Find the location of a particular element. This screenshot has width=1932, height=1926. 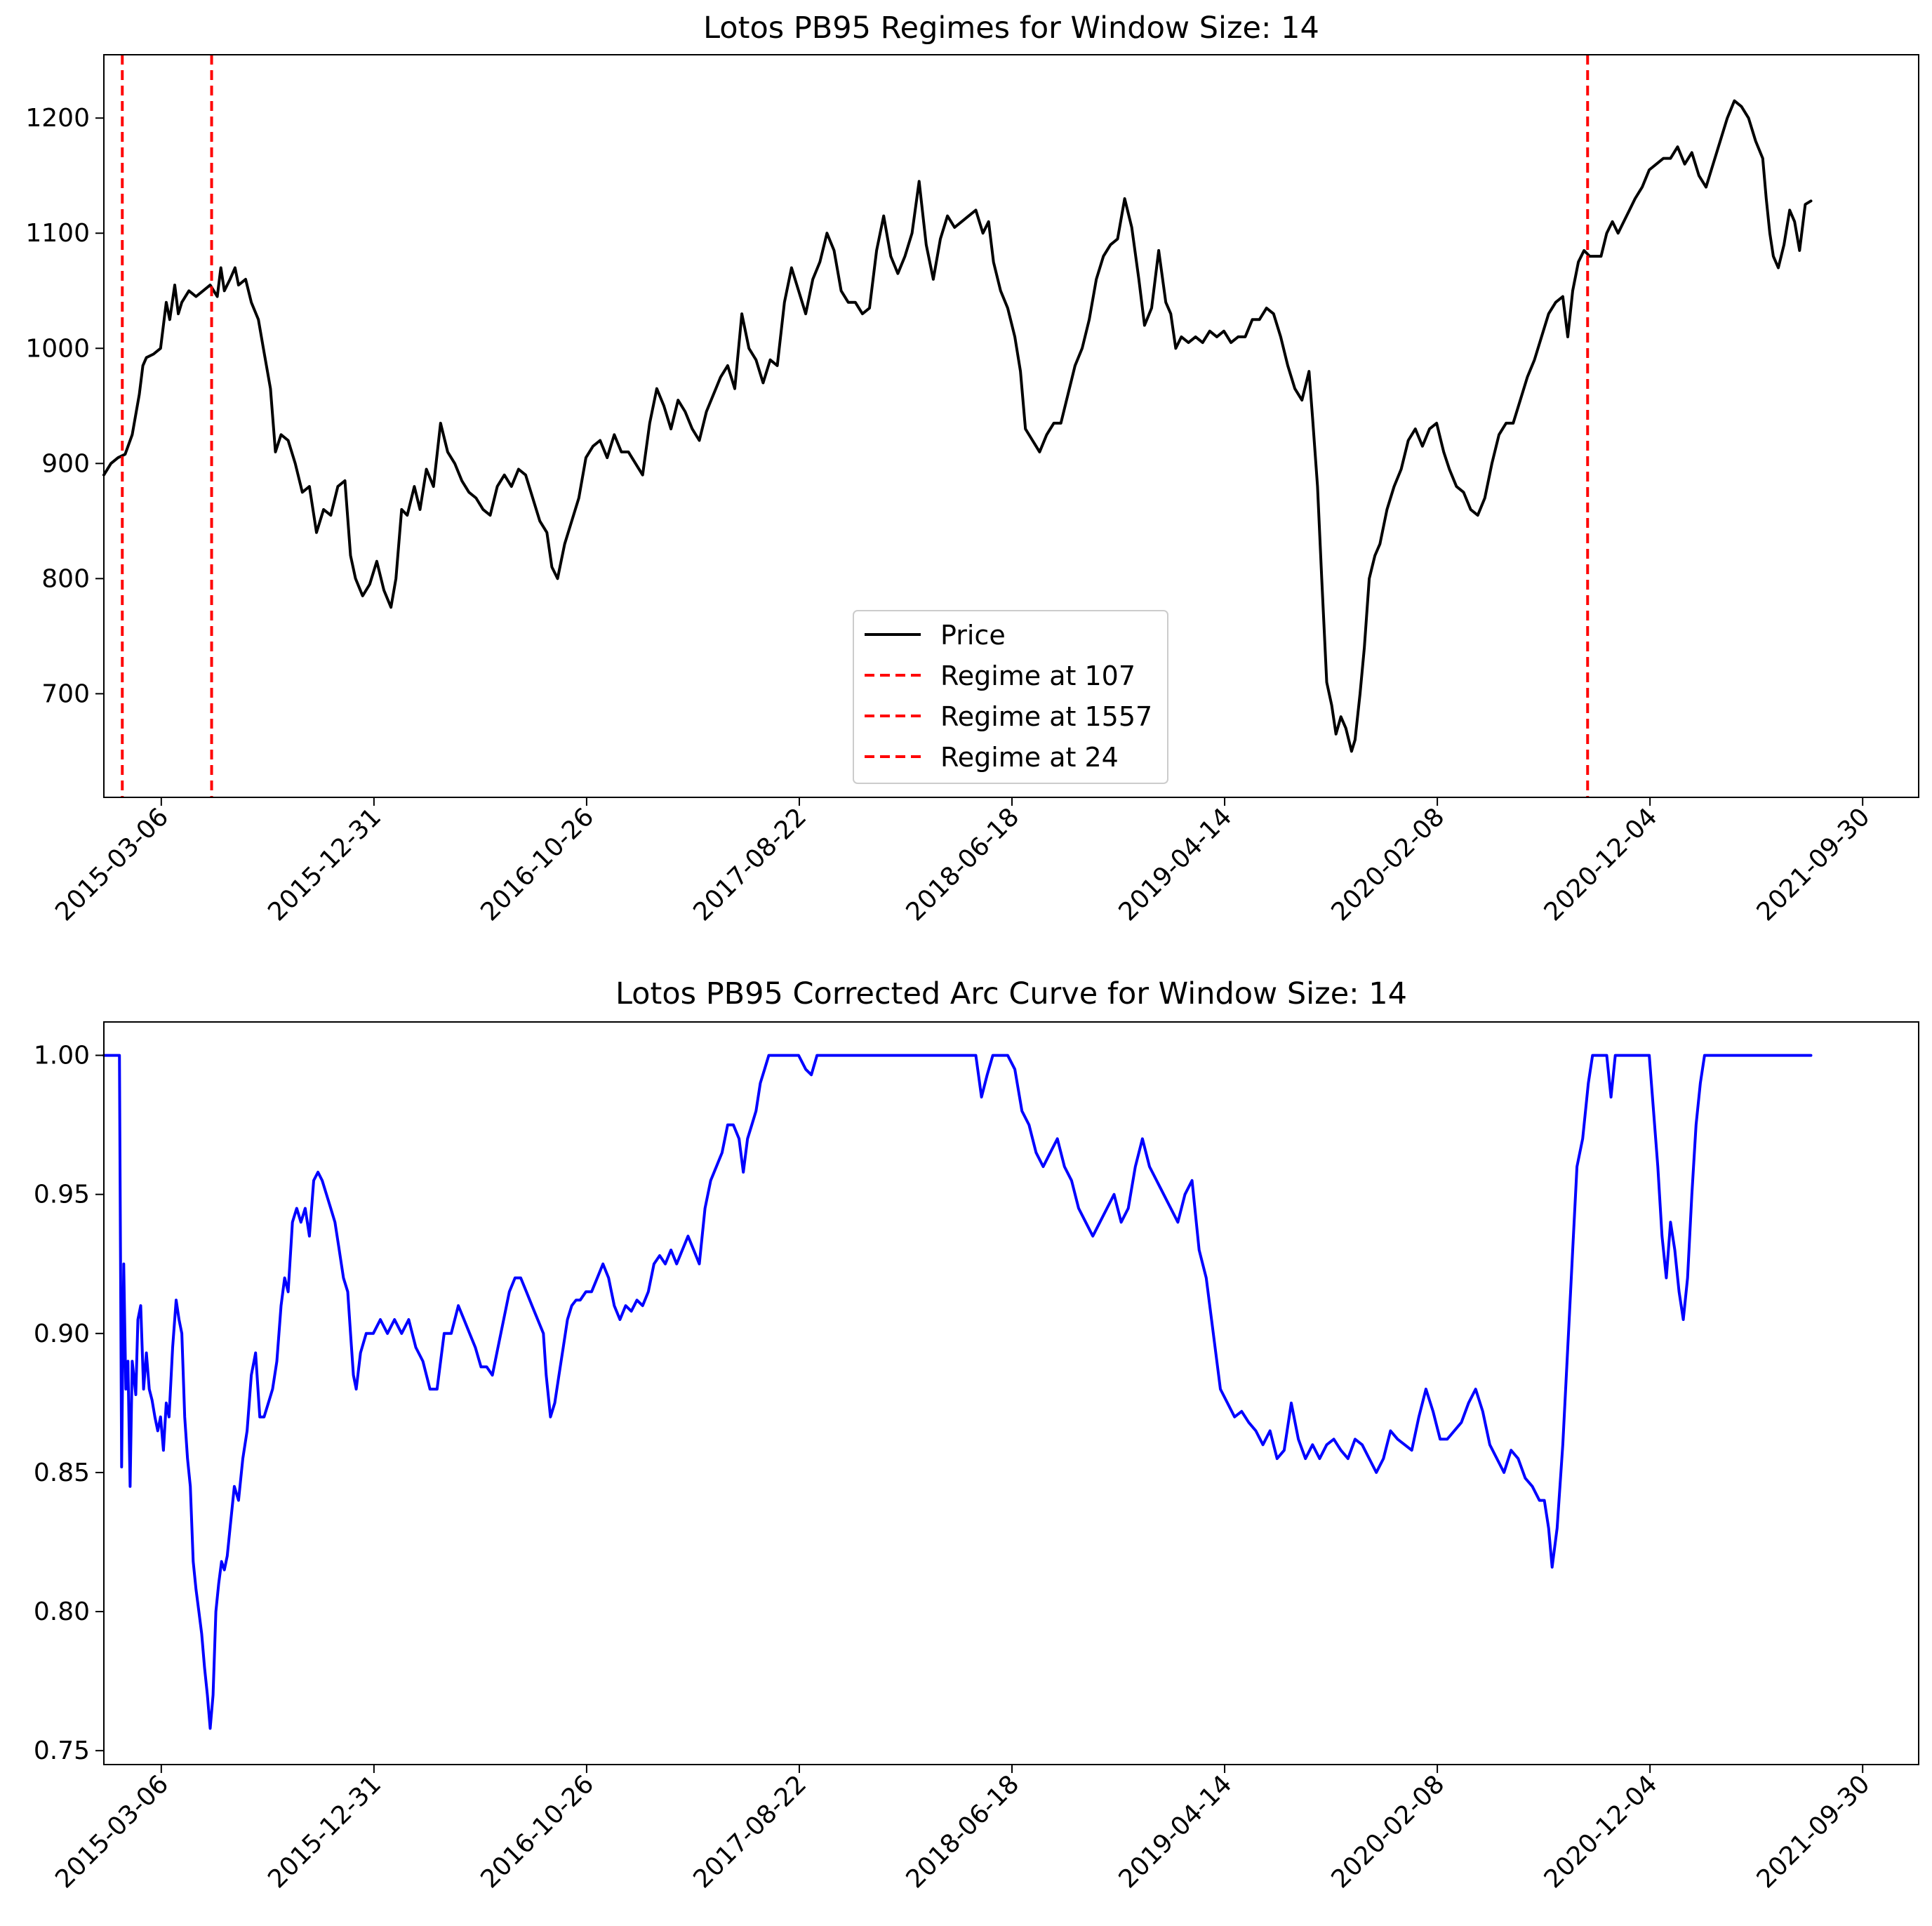

y-tick-label: 0.80 is located at coordinates (62, 1612).